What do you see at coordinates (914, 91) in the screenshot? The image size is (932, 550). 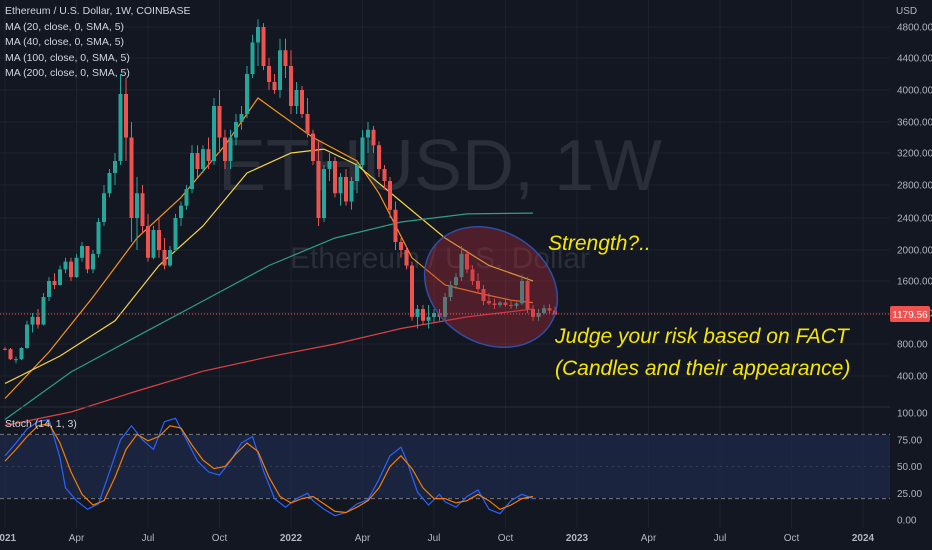 I see `price-tick-label: 4000.00` at bounding box center [914, 91].